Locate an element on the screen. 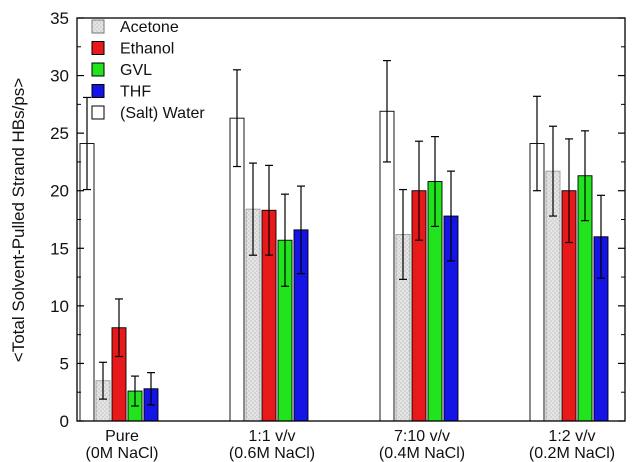 This screenshot has height=462, width=641. y-axis-label: <Total Solvent-Pulled Strand HBs/ps> is located at coordinates (18, 220).